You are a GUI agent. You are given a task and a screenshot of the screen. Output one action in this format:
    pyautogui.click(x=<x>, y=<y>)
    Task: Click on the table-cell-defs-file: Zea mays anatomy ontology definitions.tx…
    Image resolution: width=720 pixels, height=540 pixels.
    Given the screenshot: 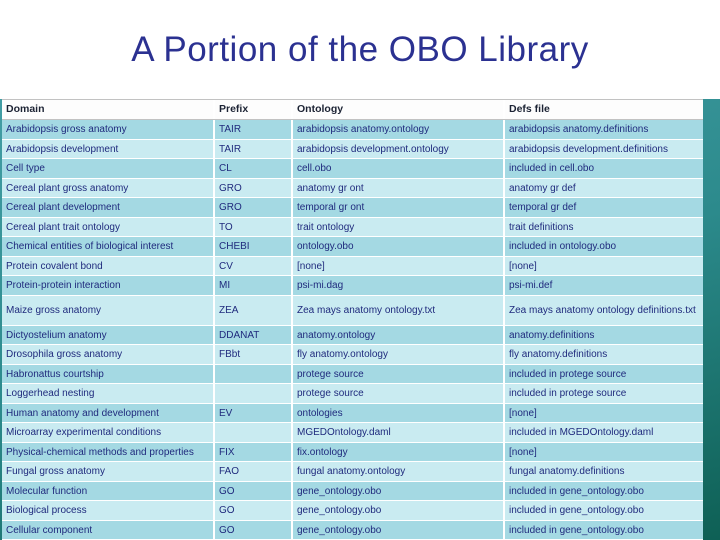 What is the action you would take?
    pyautogui.click(x=604, y=310)
    